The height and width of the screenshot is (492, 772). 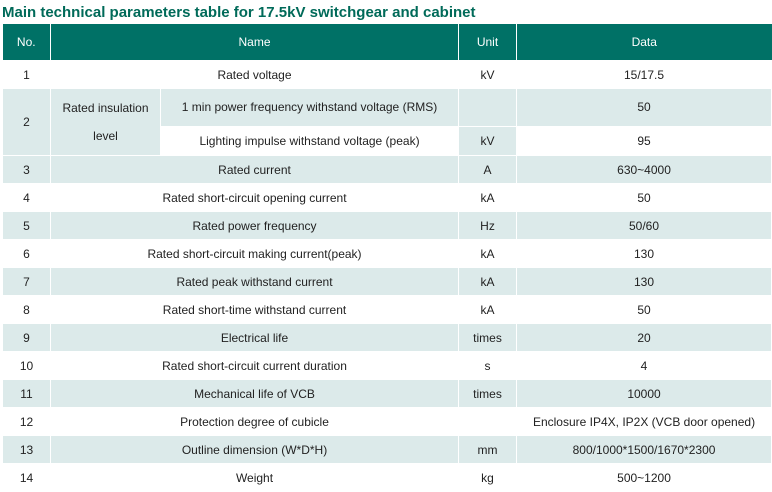 I want to click on group-label-line1: Rated insulation, so click(x=105, y=108).